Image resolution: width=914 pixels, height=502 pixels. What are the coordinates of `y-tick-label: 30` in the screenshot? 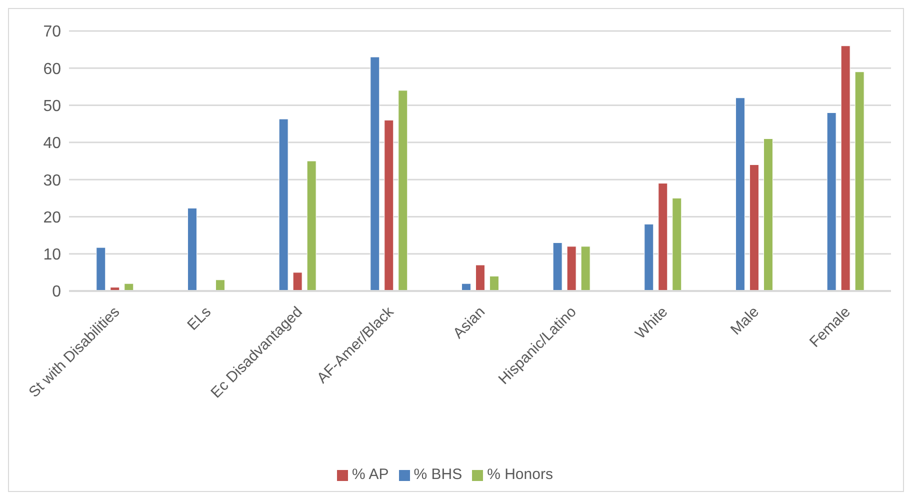 It's located at (52, 181).